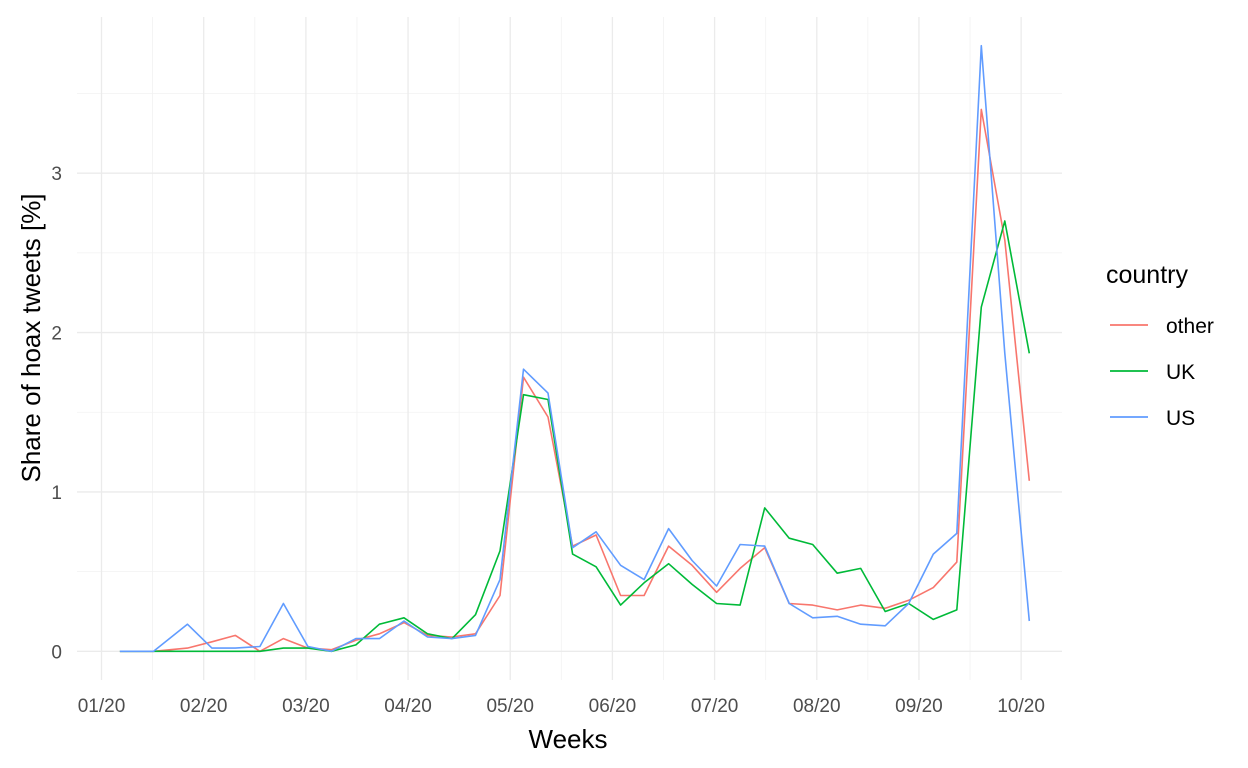 The image size is (1248, 768). What do you see at coordinates (919, 706) in the screenshot?
I see `x-tick-label: 09/20` at bounding box center [919, 706].